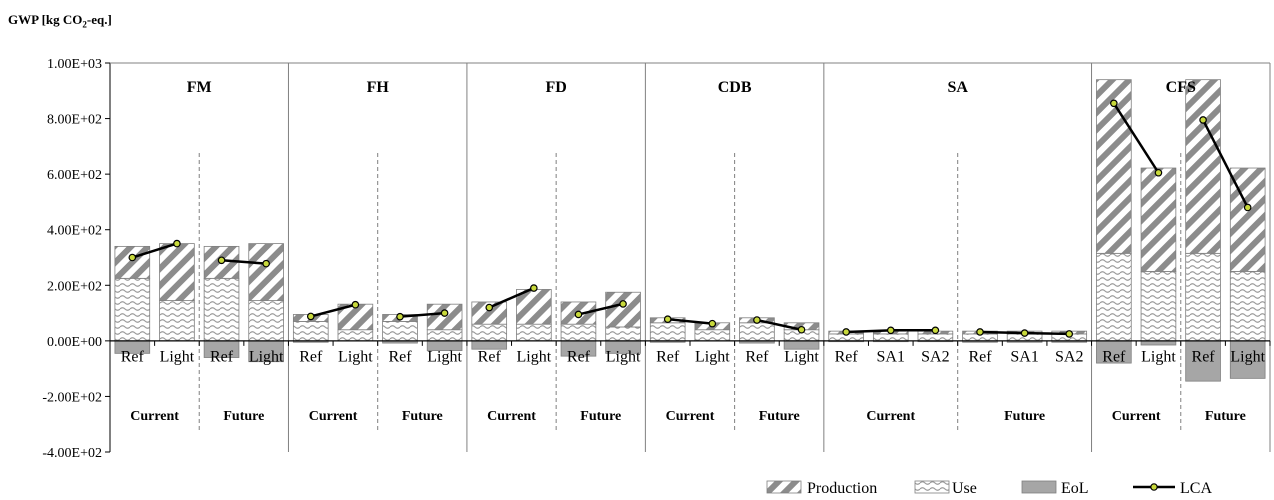  I want to click on legend-label: EoL, so click(1075, 488).